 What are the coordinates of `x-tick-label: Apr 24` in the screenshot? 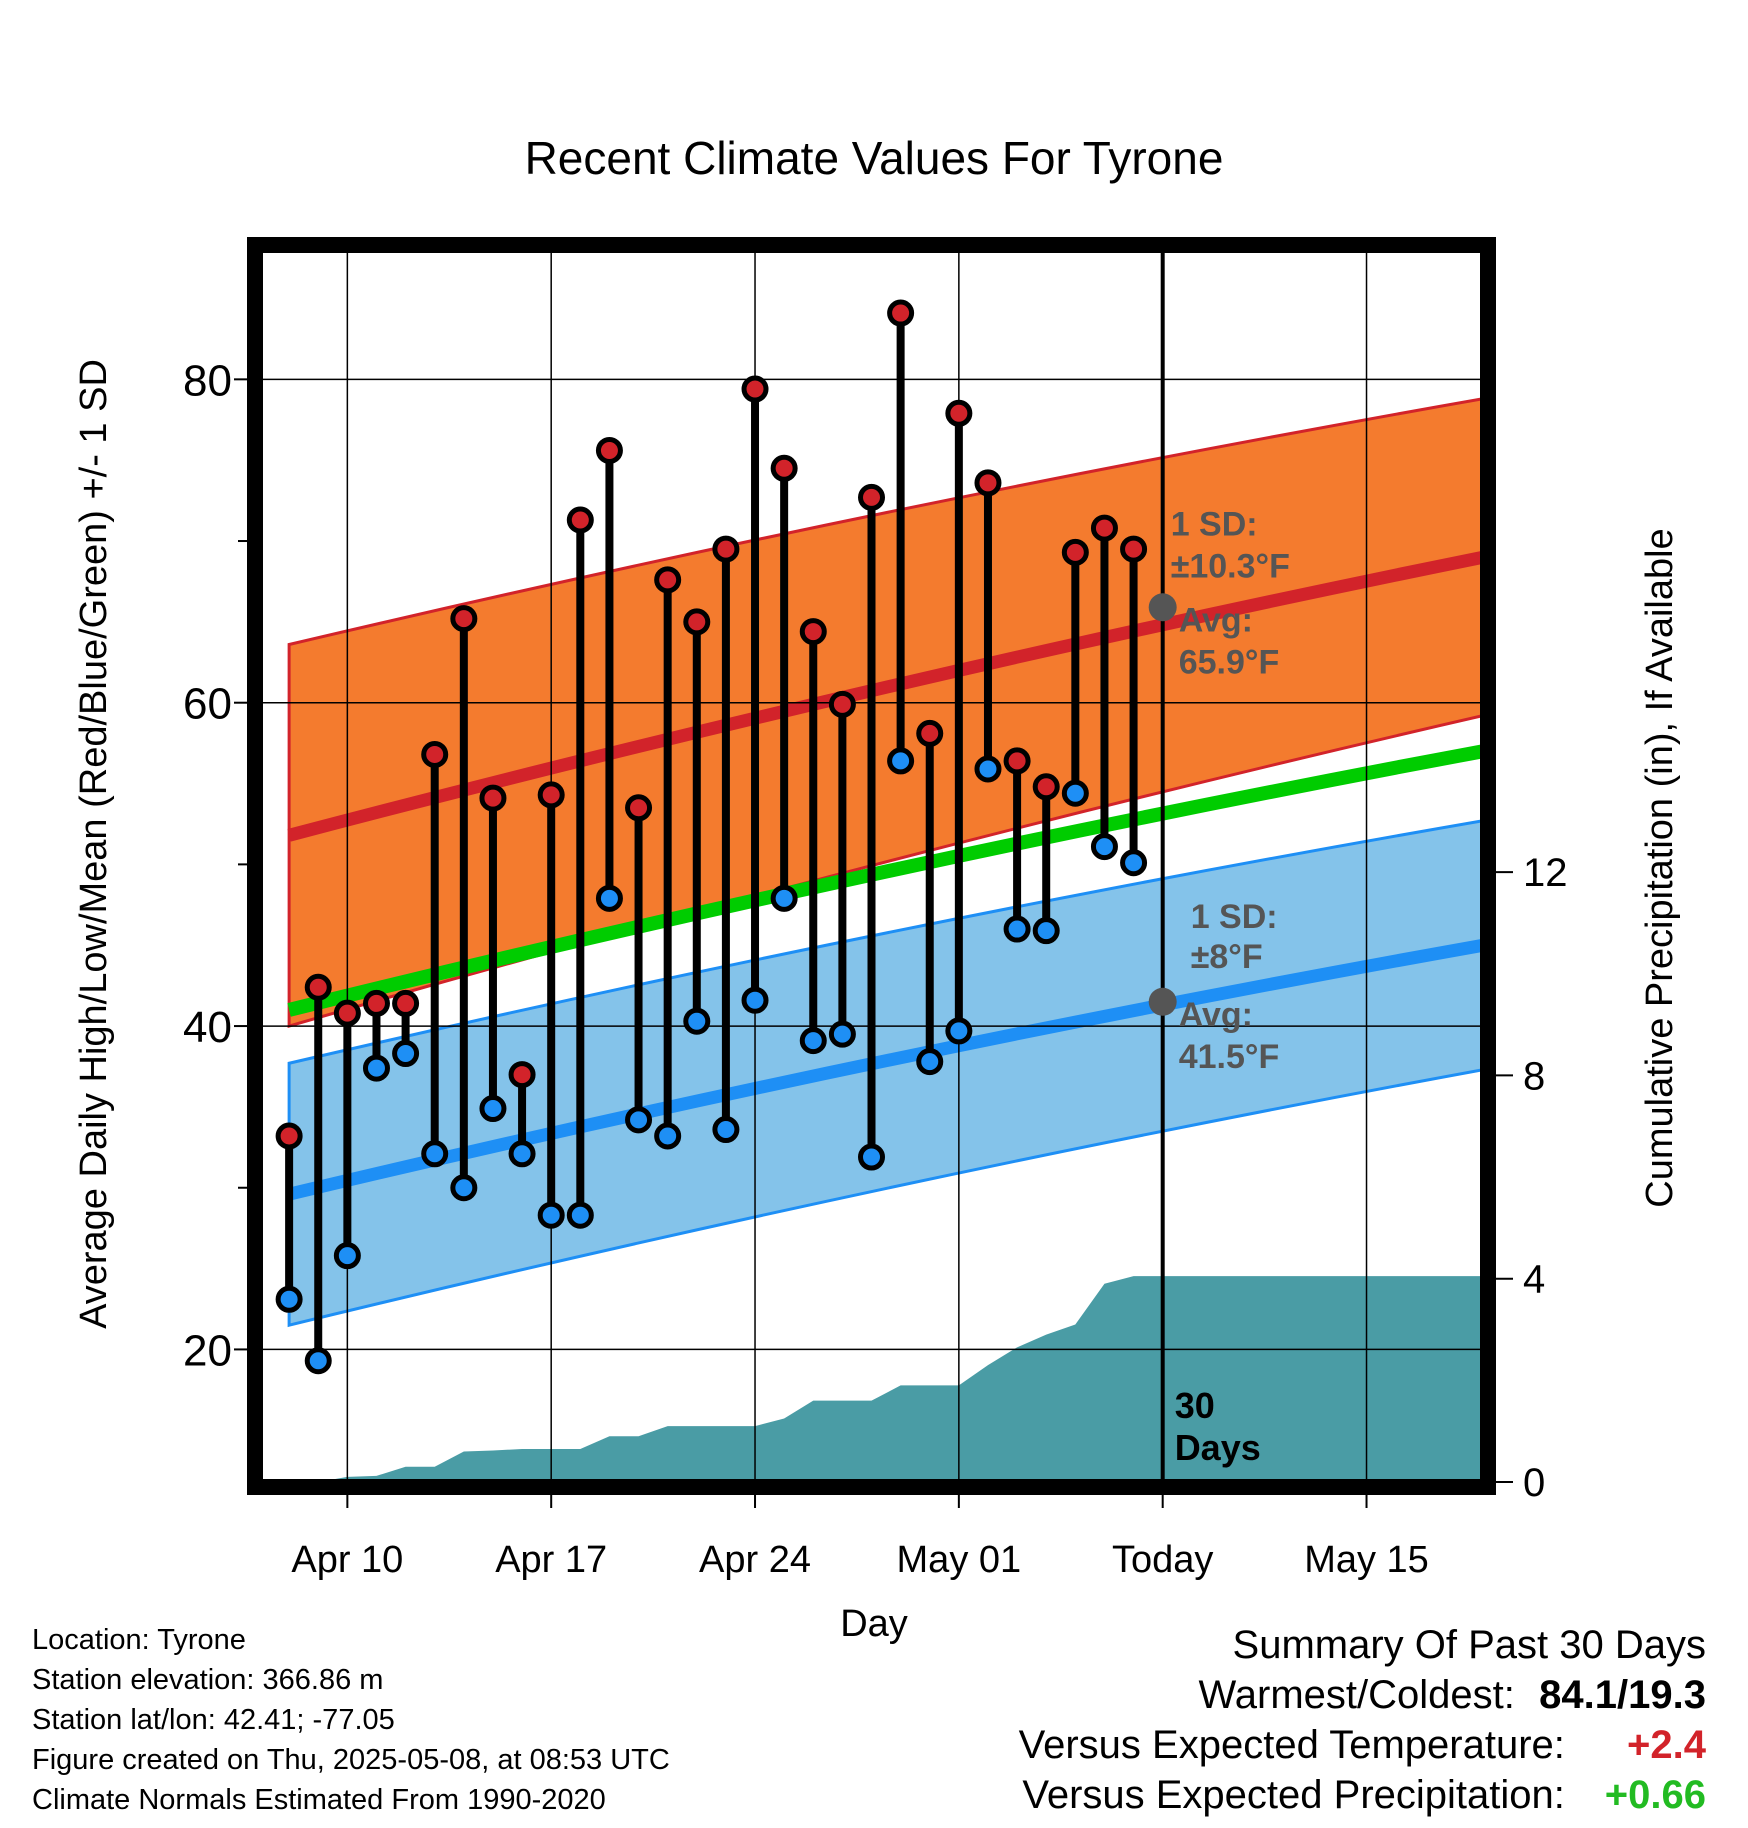 It's located at (755, 1560).